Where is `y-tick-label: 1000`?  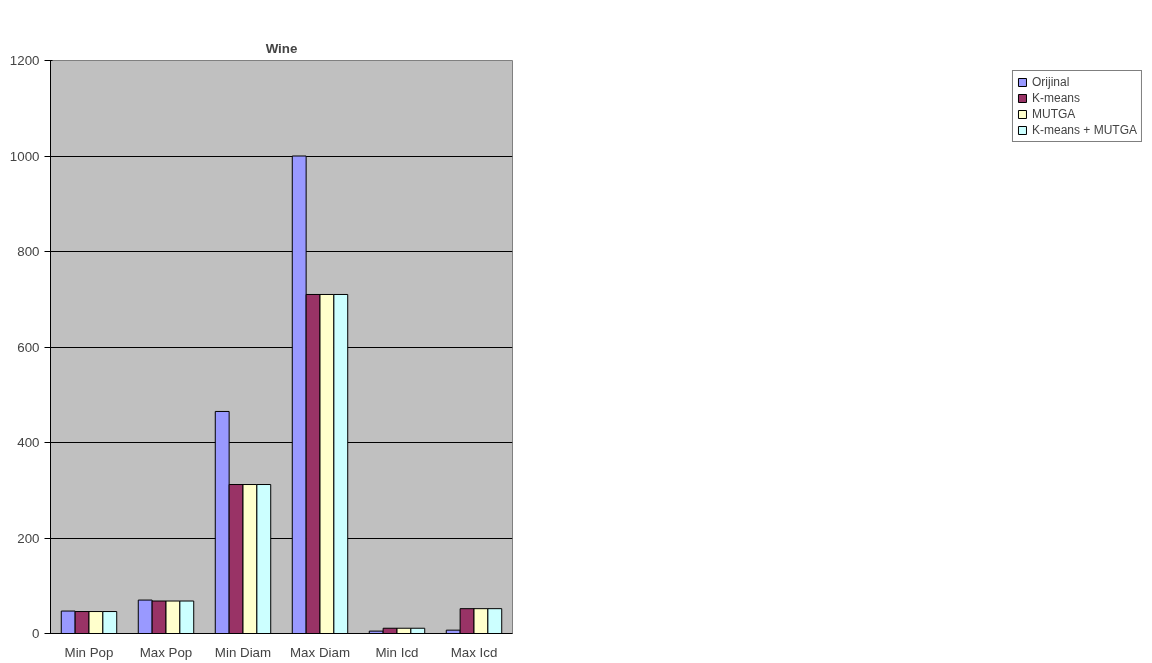
y-tick-label: 1000 is located at coordinates (24, 156).